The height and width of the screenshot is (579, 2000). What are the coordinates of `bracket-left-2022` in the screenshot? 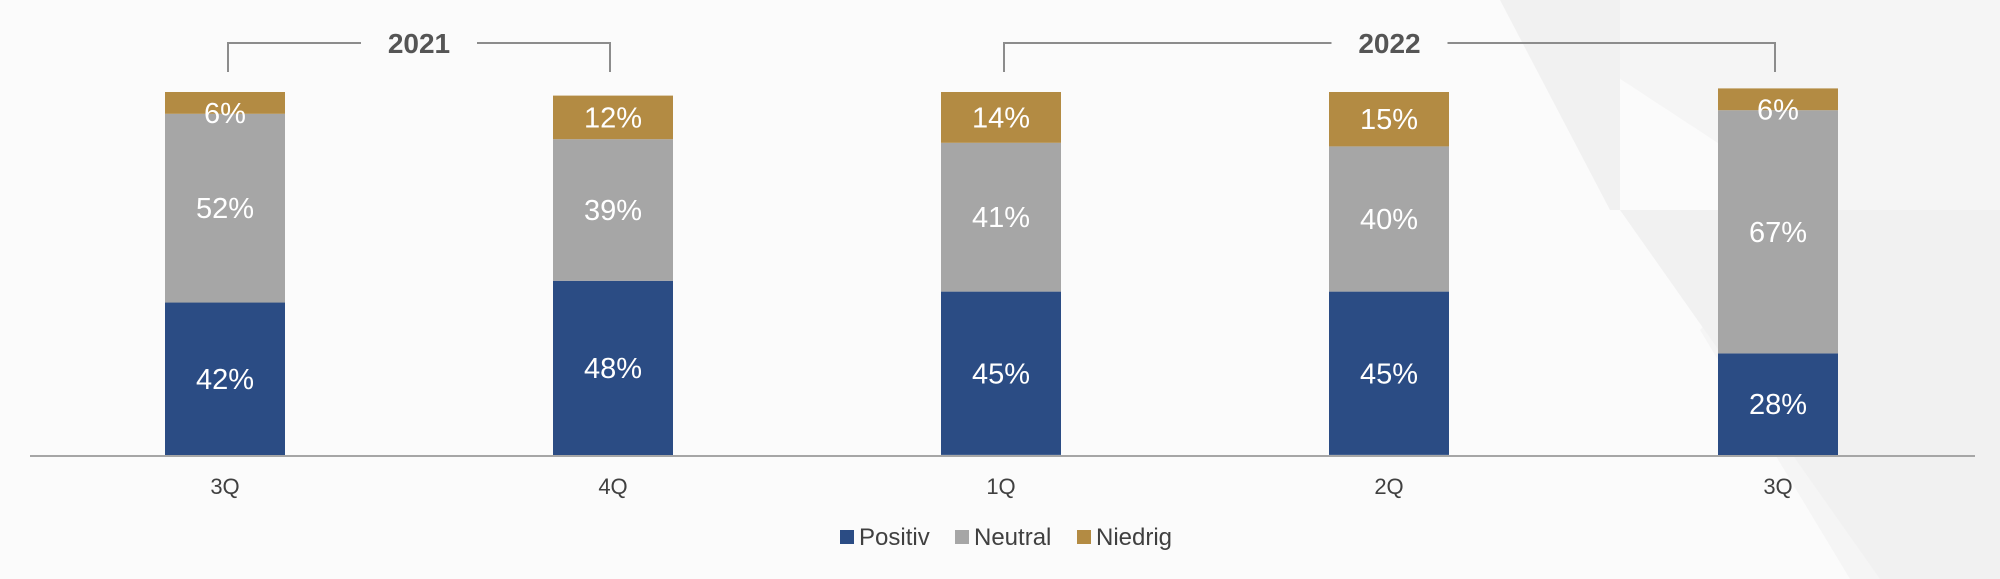 It's located at (1167, 57).